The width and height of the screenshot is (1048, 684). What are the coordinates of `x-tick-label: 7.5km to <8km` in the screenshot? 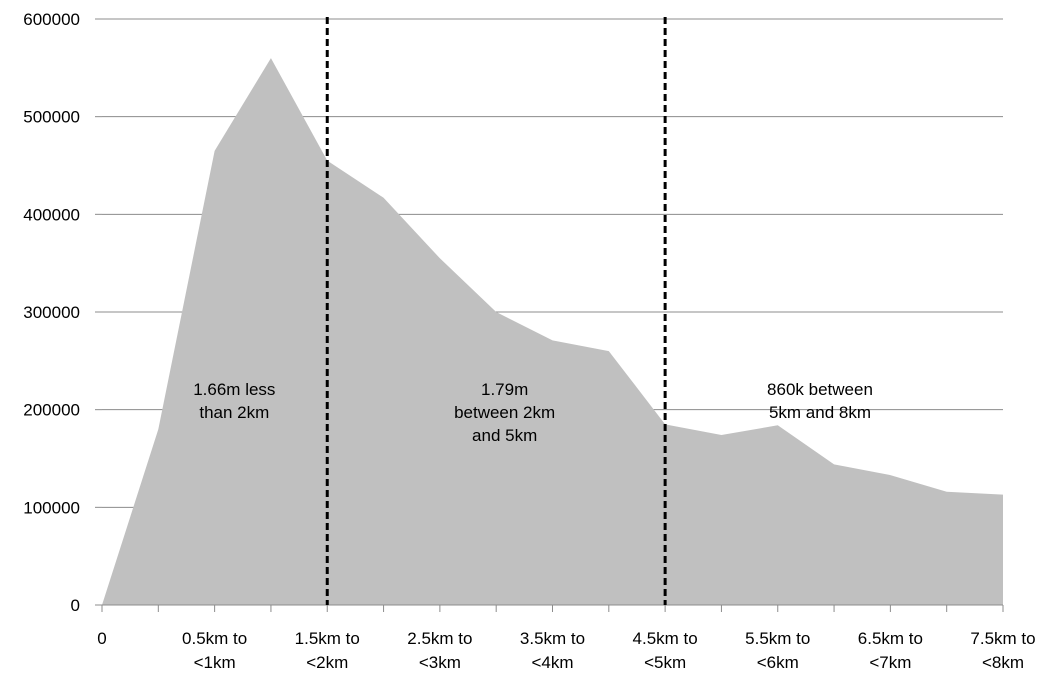 It's located at (1002, 650).